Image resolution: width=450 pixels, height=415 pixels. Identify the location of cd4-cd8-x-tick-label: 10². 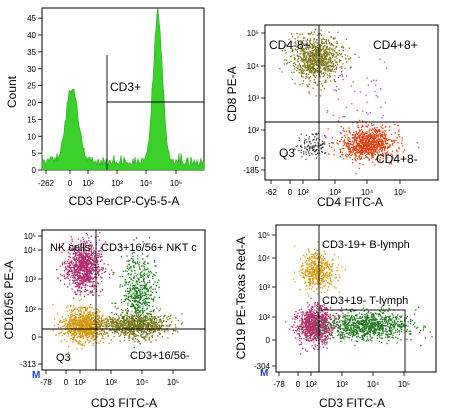
(303, 192).